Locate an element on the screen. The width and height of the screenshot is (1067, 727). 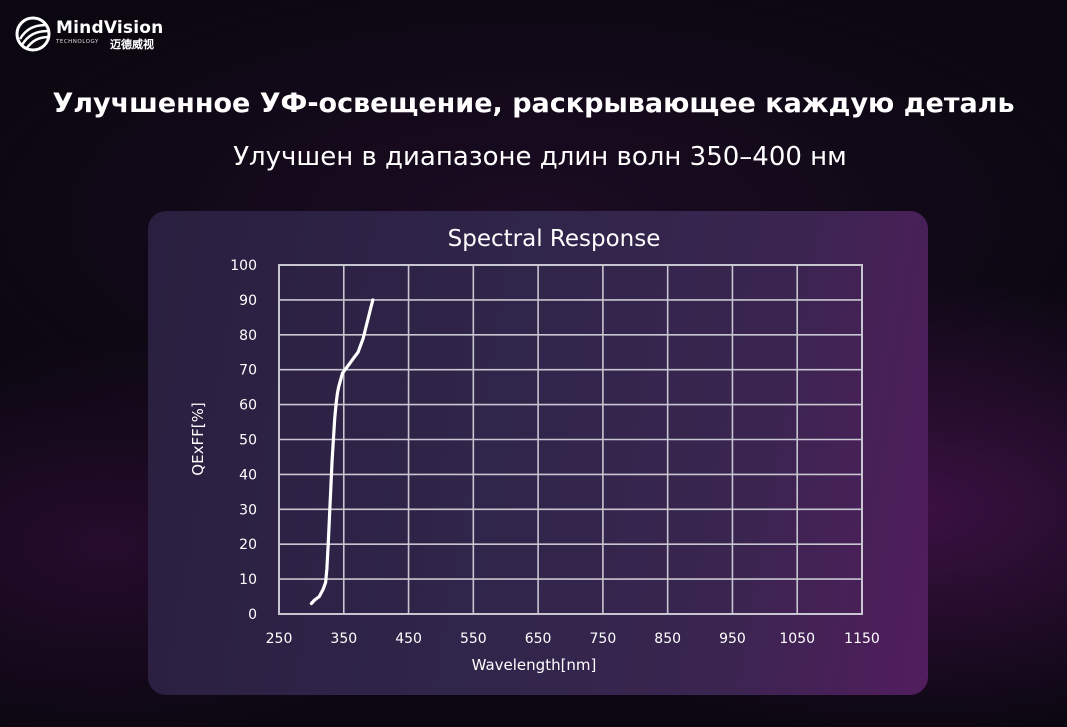
y-axis-label: QExFF[%] is located at coordinates (198, 438).